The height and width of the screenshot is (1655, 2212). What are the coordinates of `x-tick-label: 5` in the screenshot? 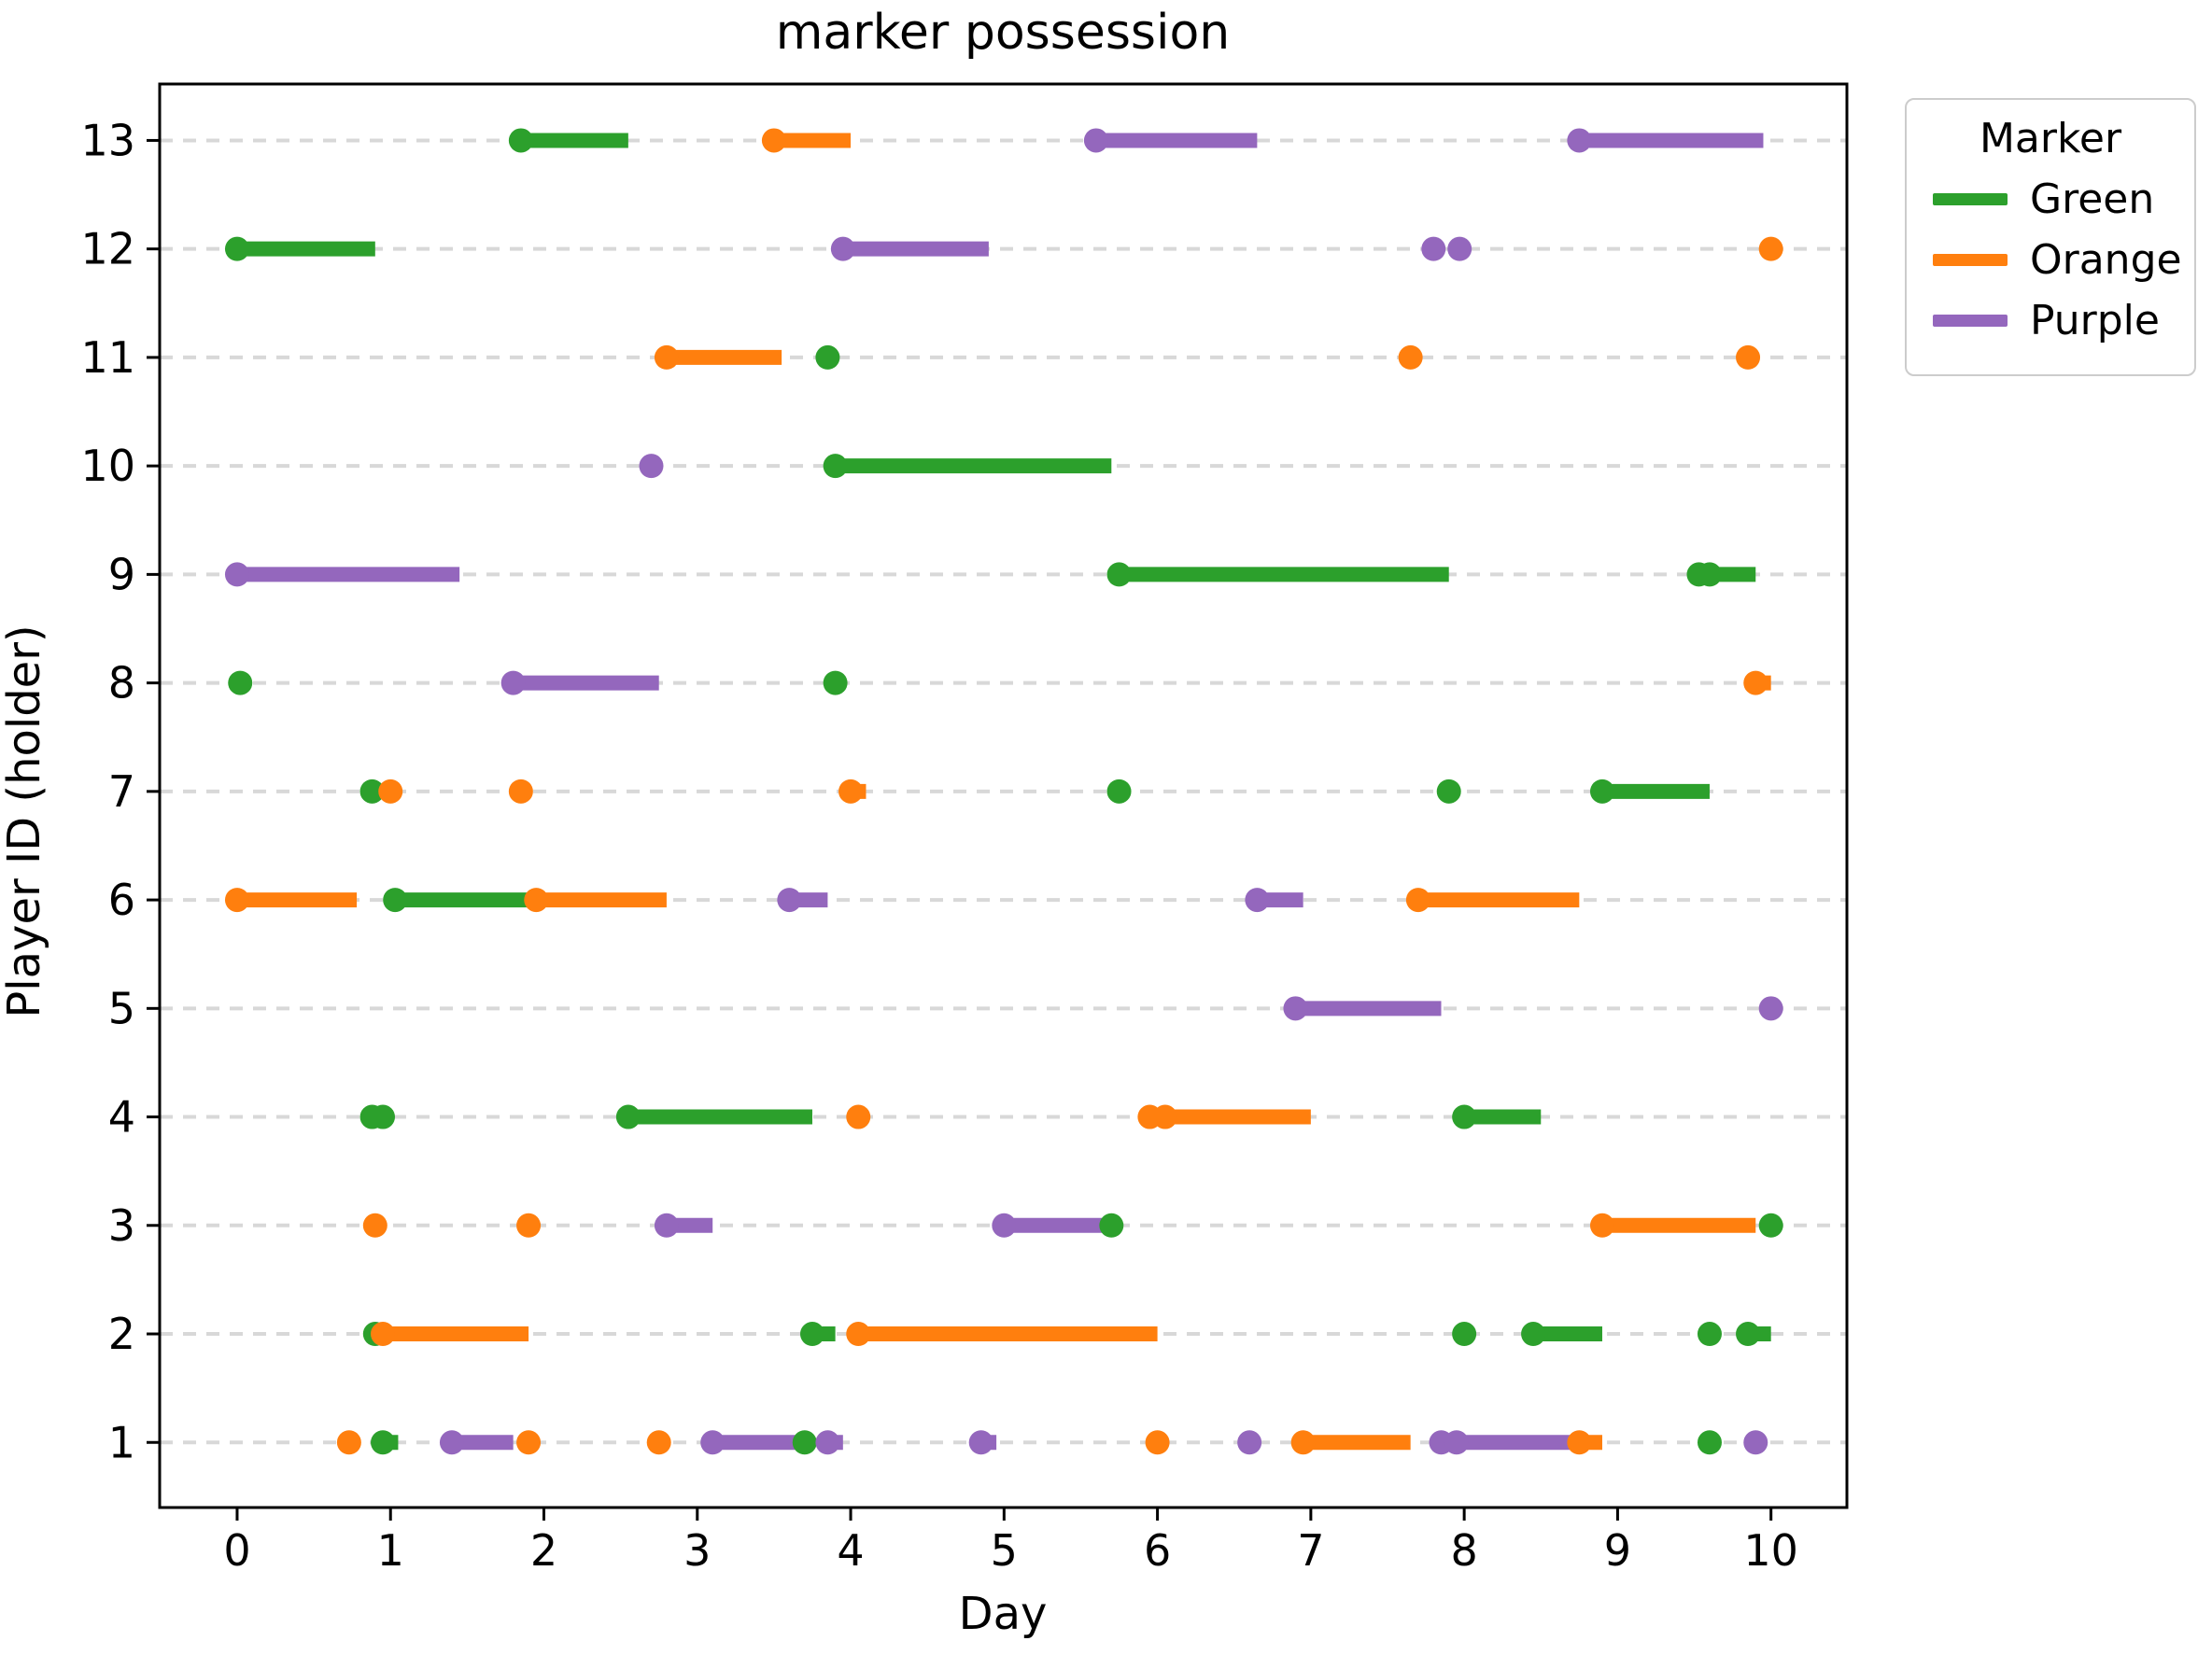 It's located at (1004, 1550).